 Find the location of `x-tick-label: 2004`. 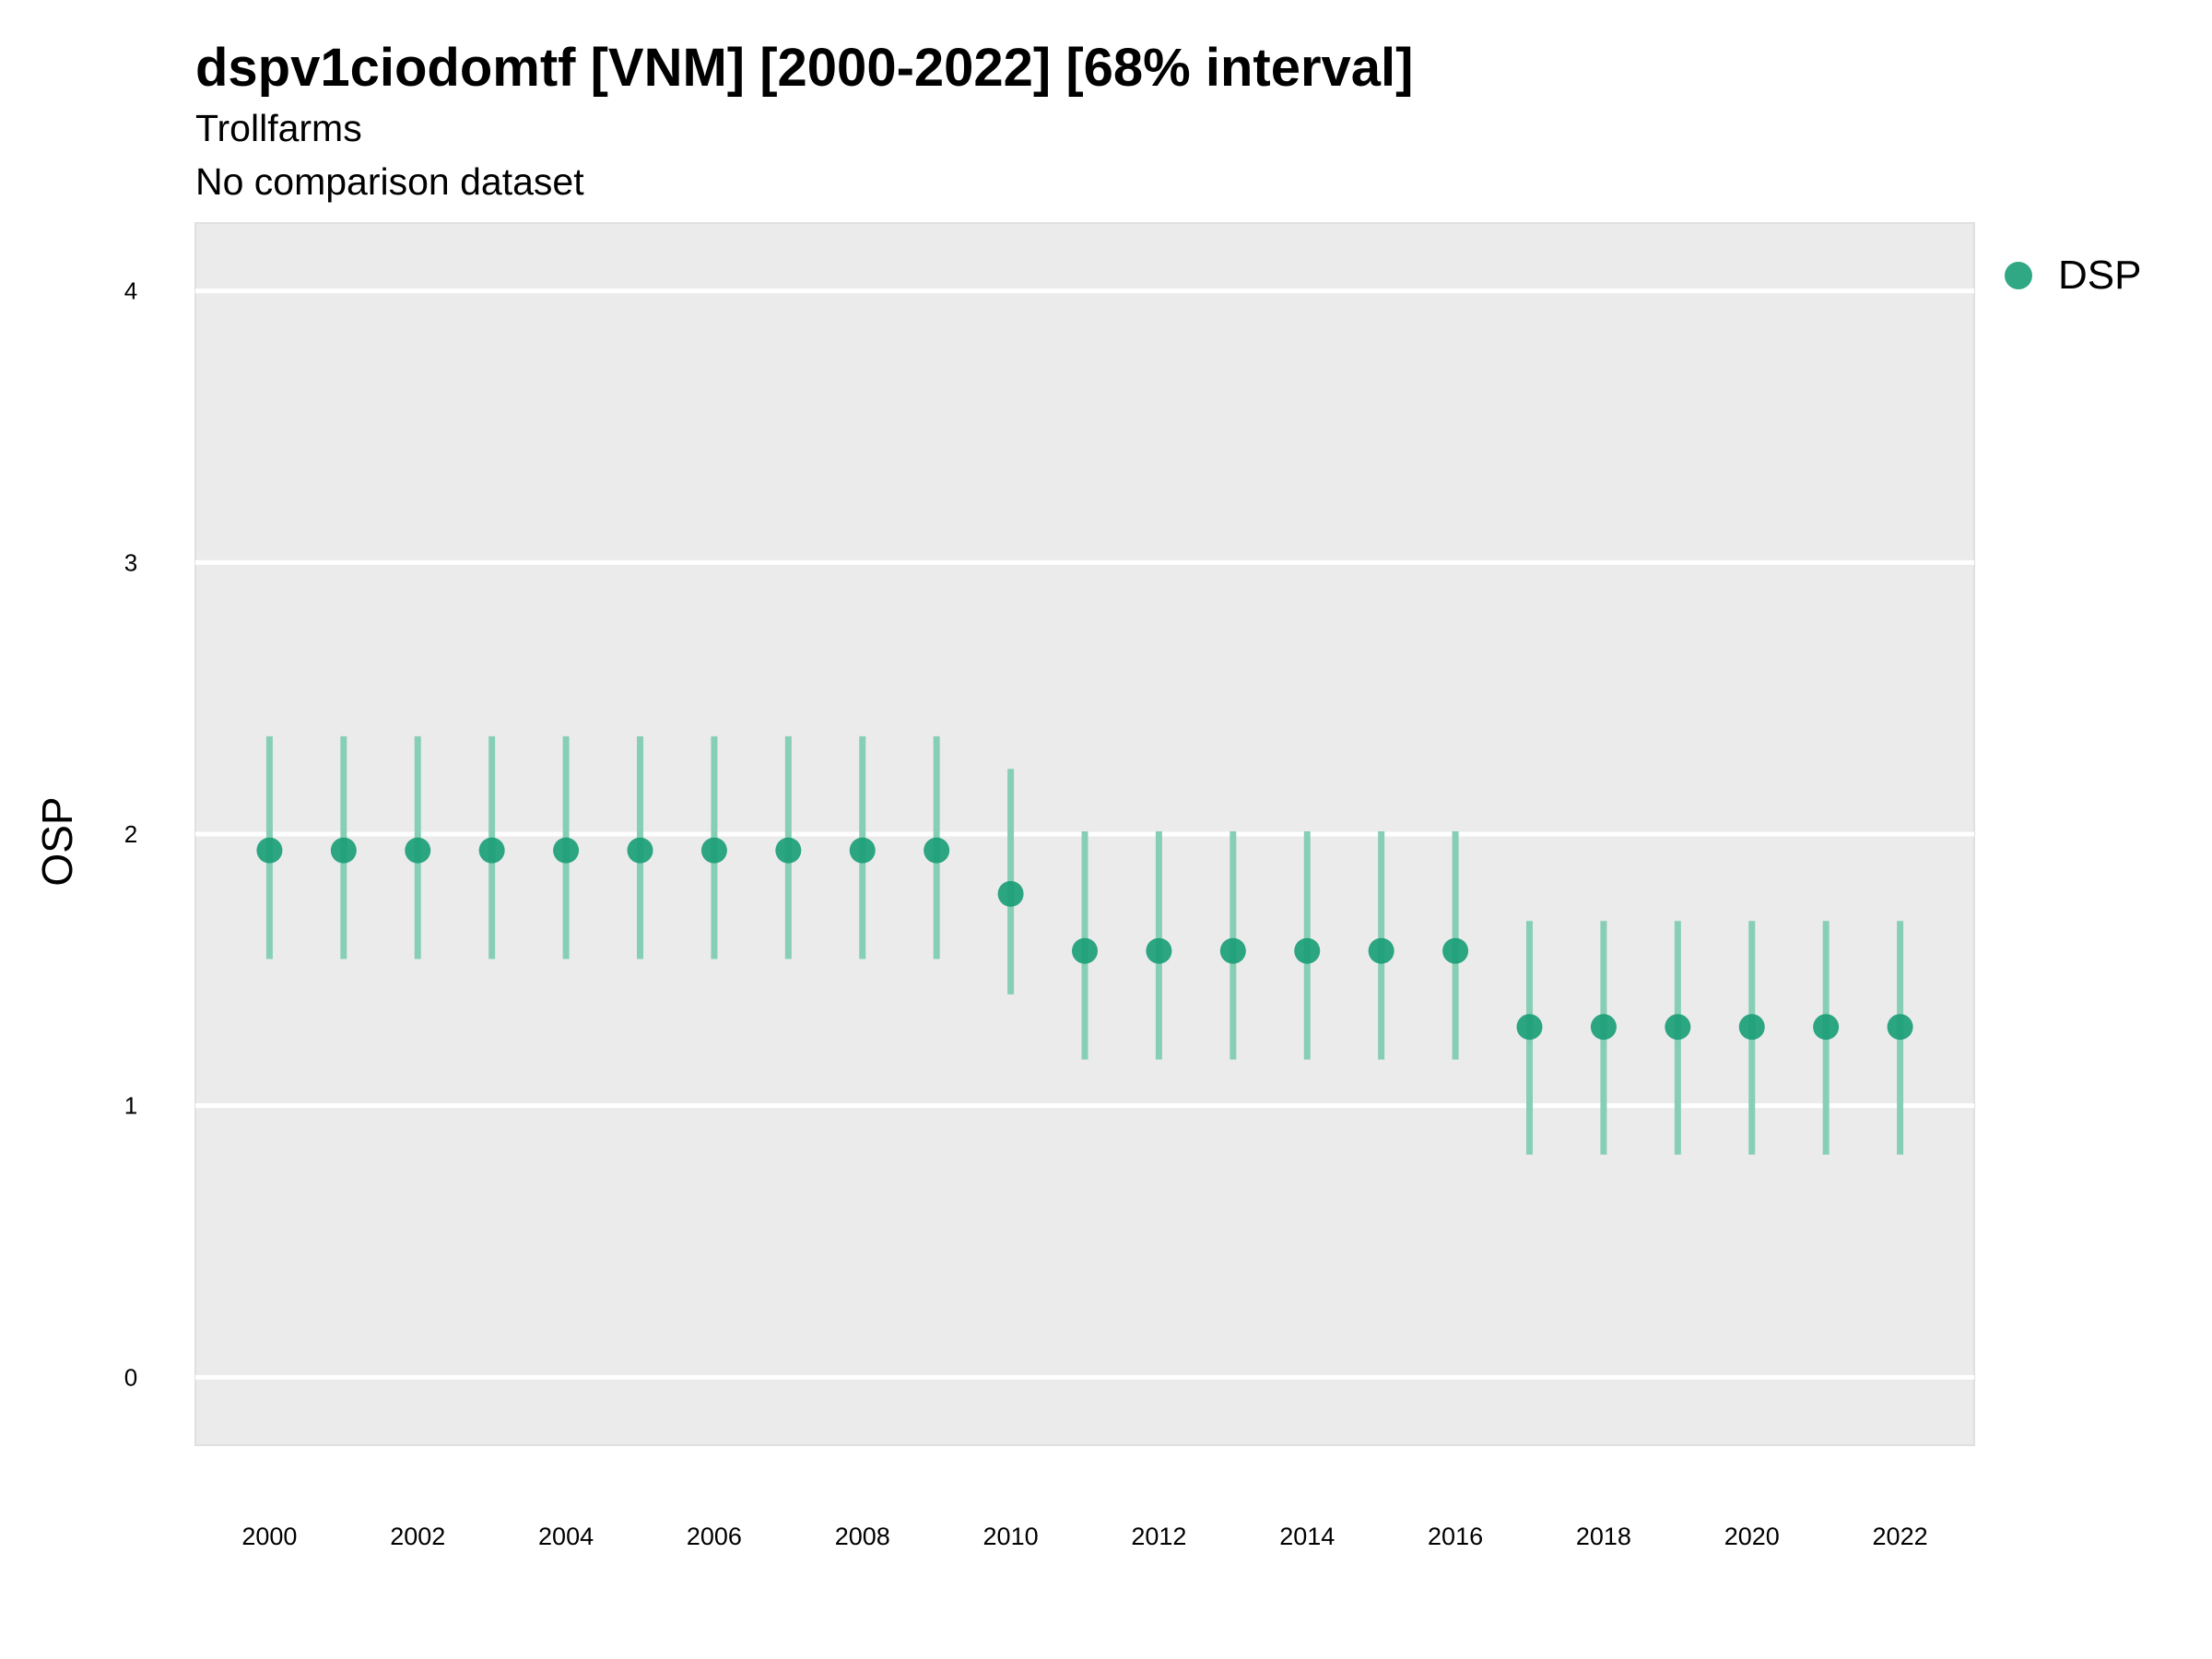

x-tick-label: 2004 is located at coordinates (566, 1536).